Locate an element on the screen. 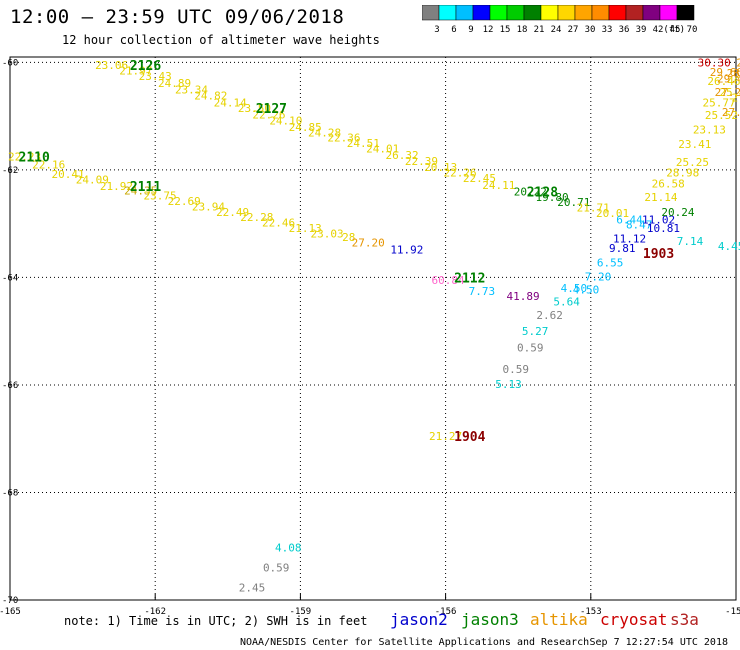  legend-jason3: jason3 is located at coordinates (490, 619).